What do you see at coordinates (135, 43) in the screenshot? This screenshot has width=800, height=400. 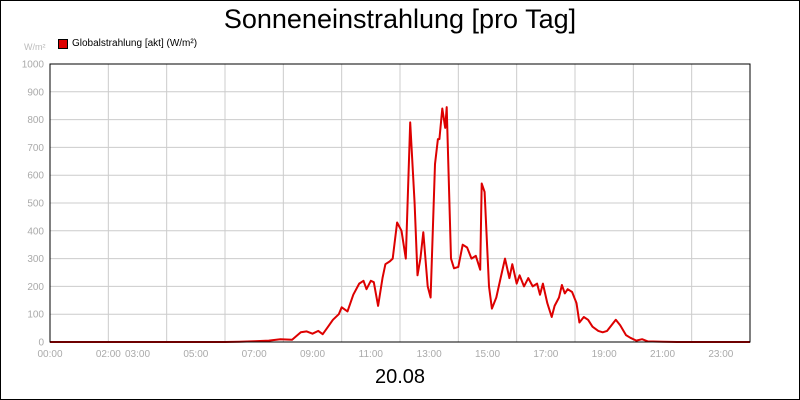 I see `legend-label: Globalstrahlung [akt] (W/m²)` at bounding box center [135, 43].